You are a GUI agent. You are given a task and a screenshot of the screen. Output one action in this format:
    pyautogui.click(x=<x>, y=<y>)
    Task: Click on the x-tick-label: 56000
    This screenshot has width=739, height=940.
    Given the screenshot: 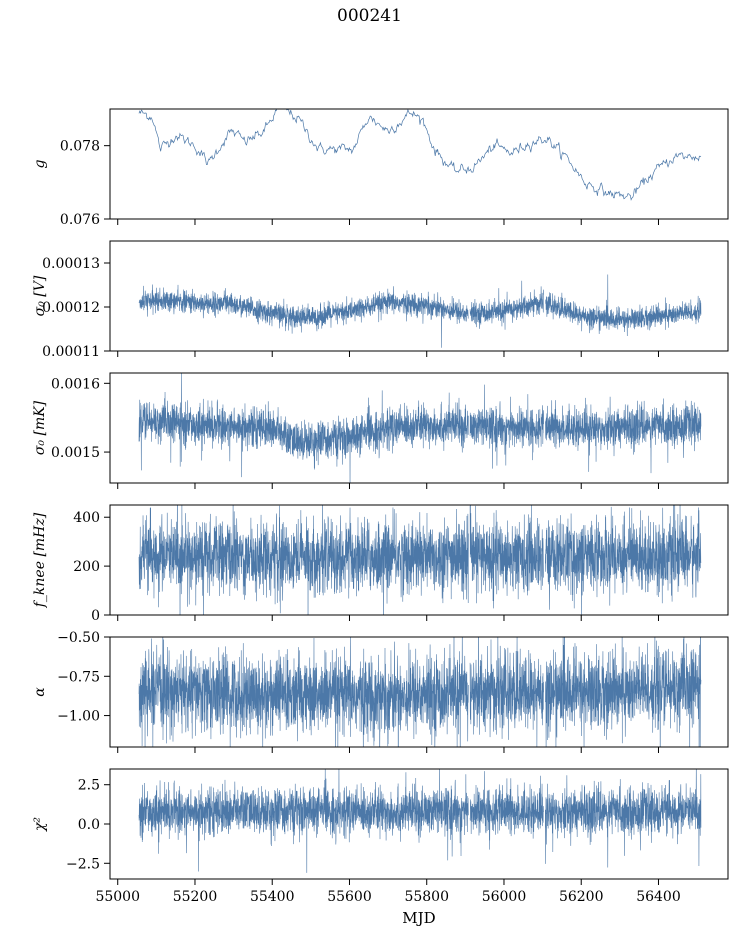 What is the action you would take?
    pyautogui.click(x=504, y=897)
    